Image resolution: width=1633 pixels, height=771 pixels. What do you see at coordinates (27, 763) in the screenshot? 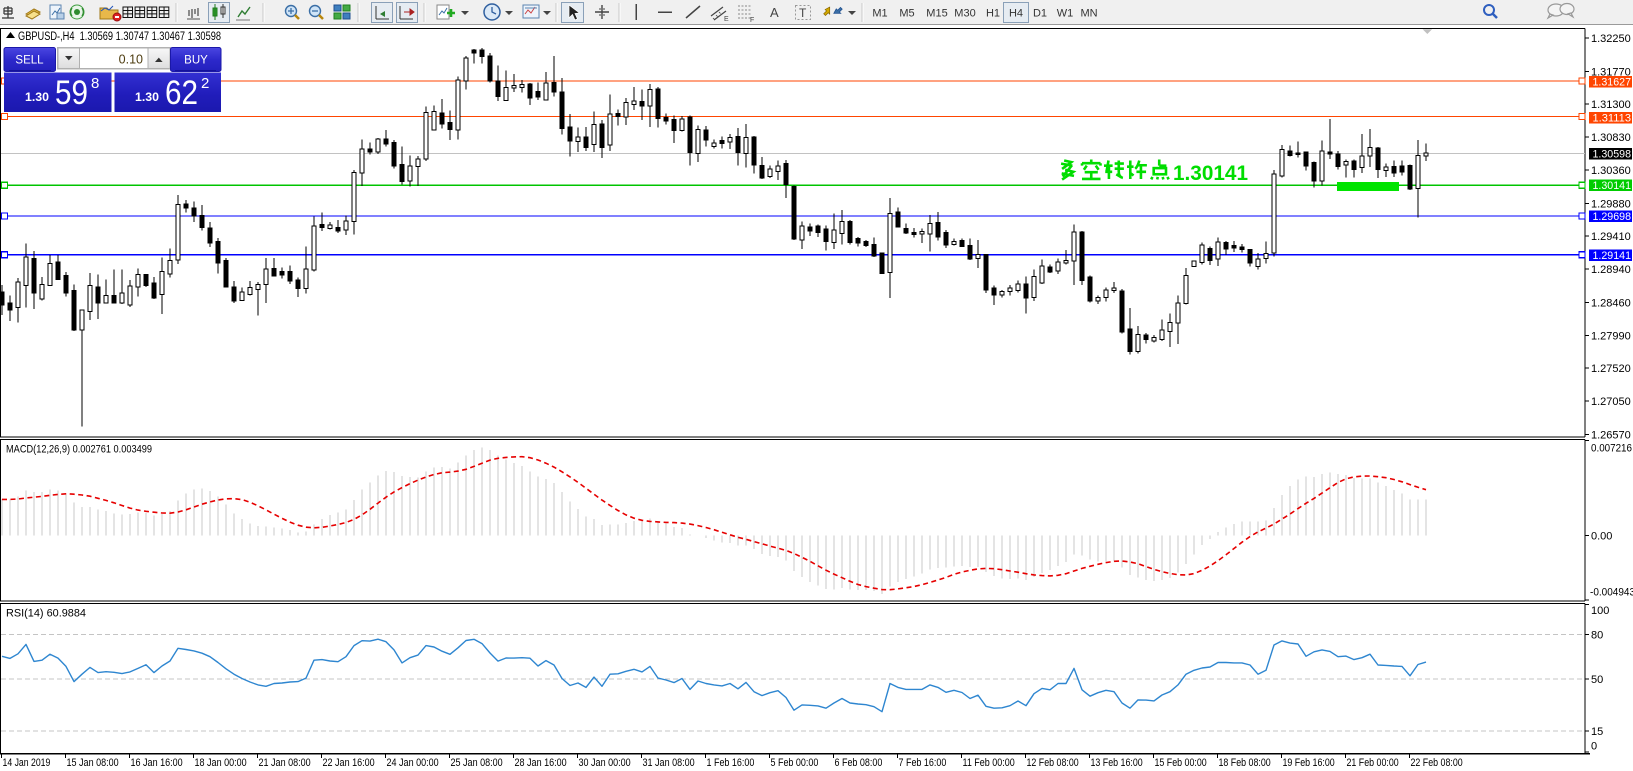
I see `svg-text: 14 Jan 2019` at bounding box center [27, 763].